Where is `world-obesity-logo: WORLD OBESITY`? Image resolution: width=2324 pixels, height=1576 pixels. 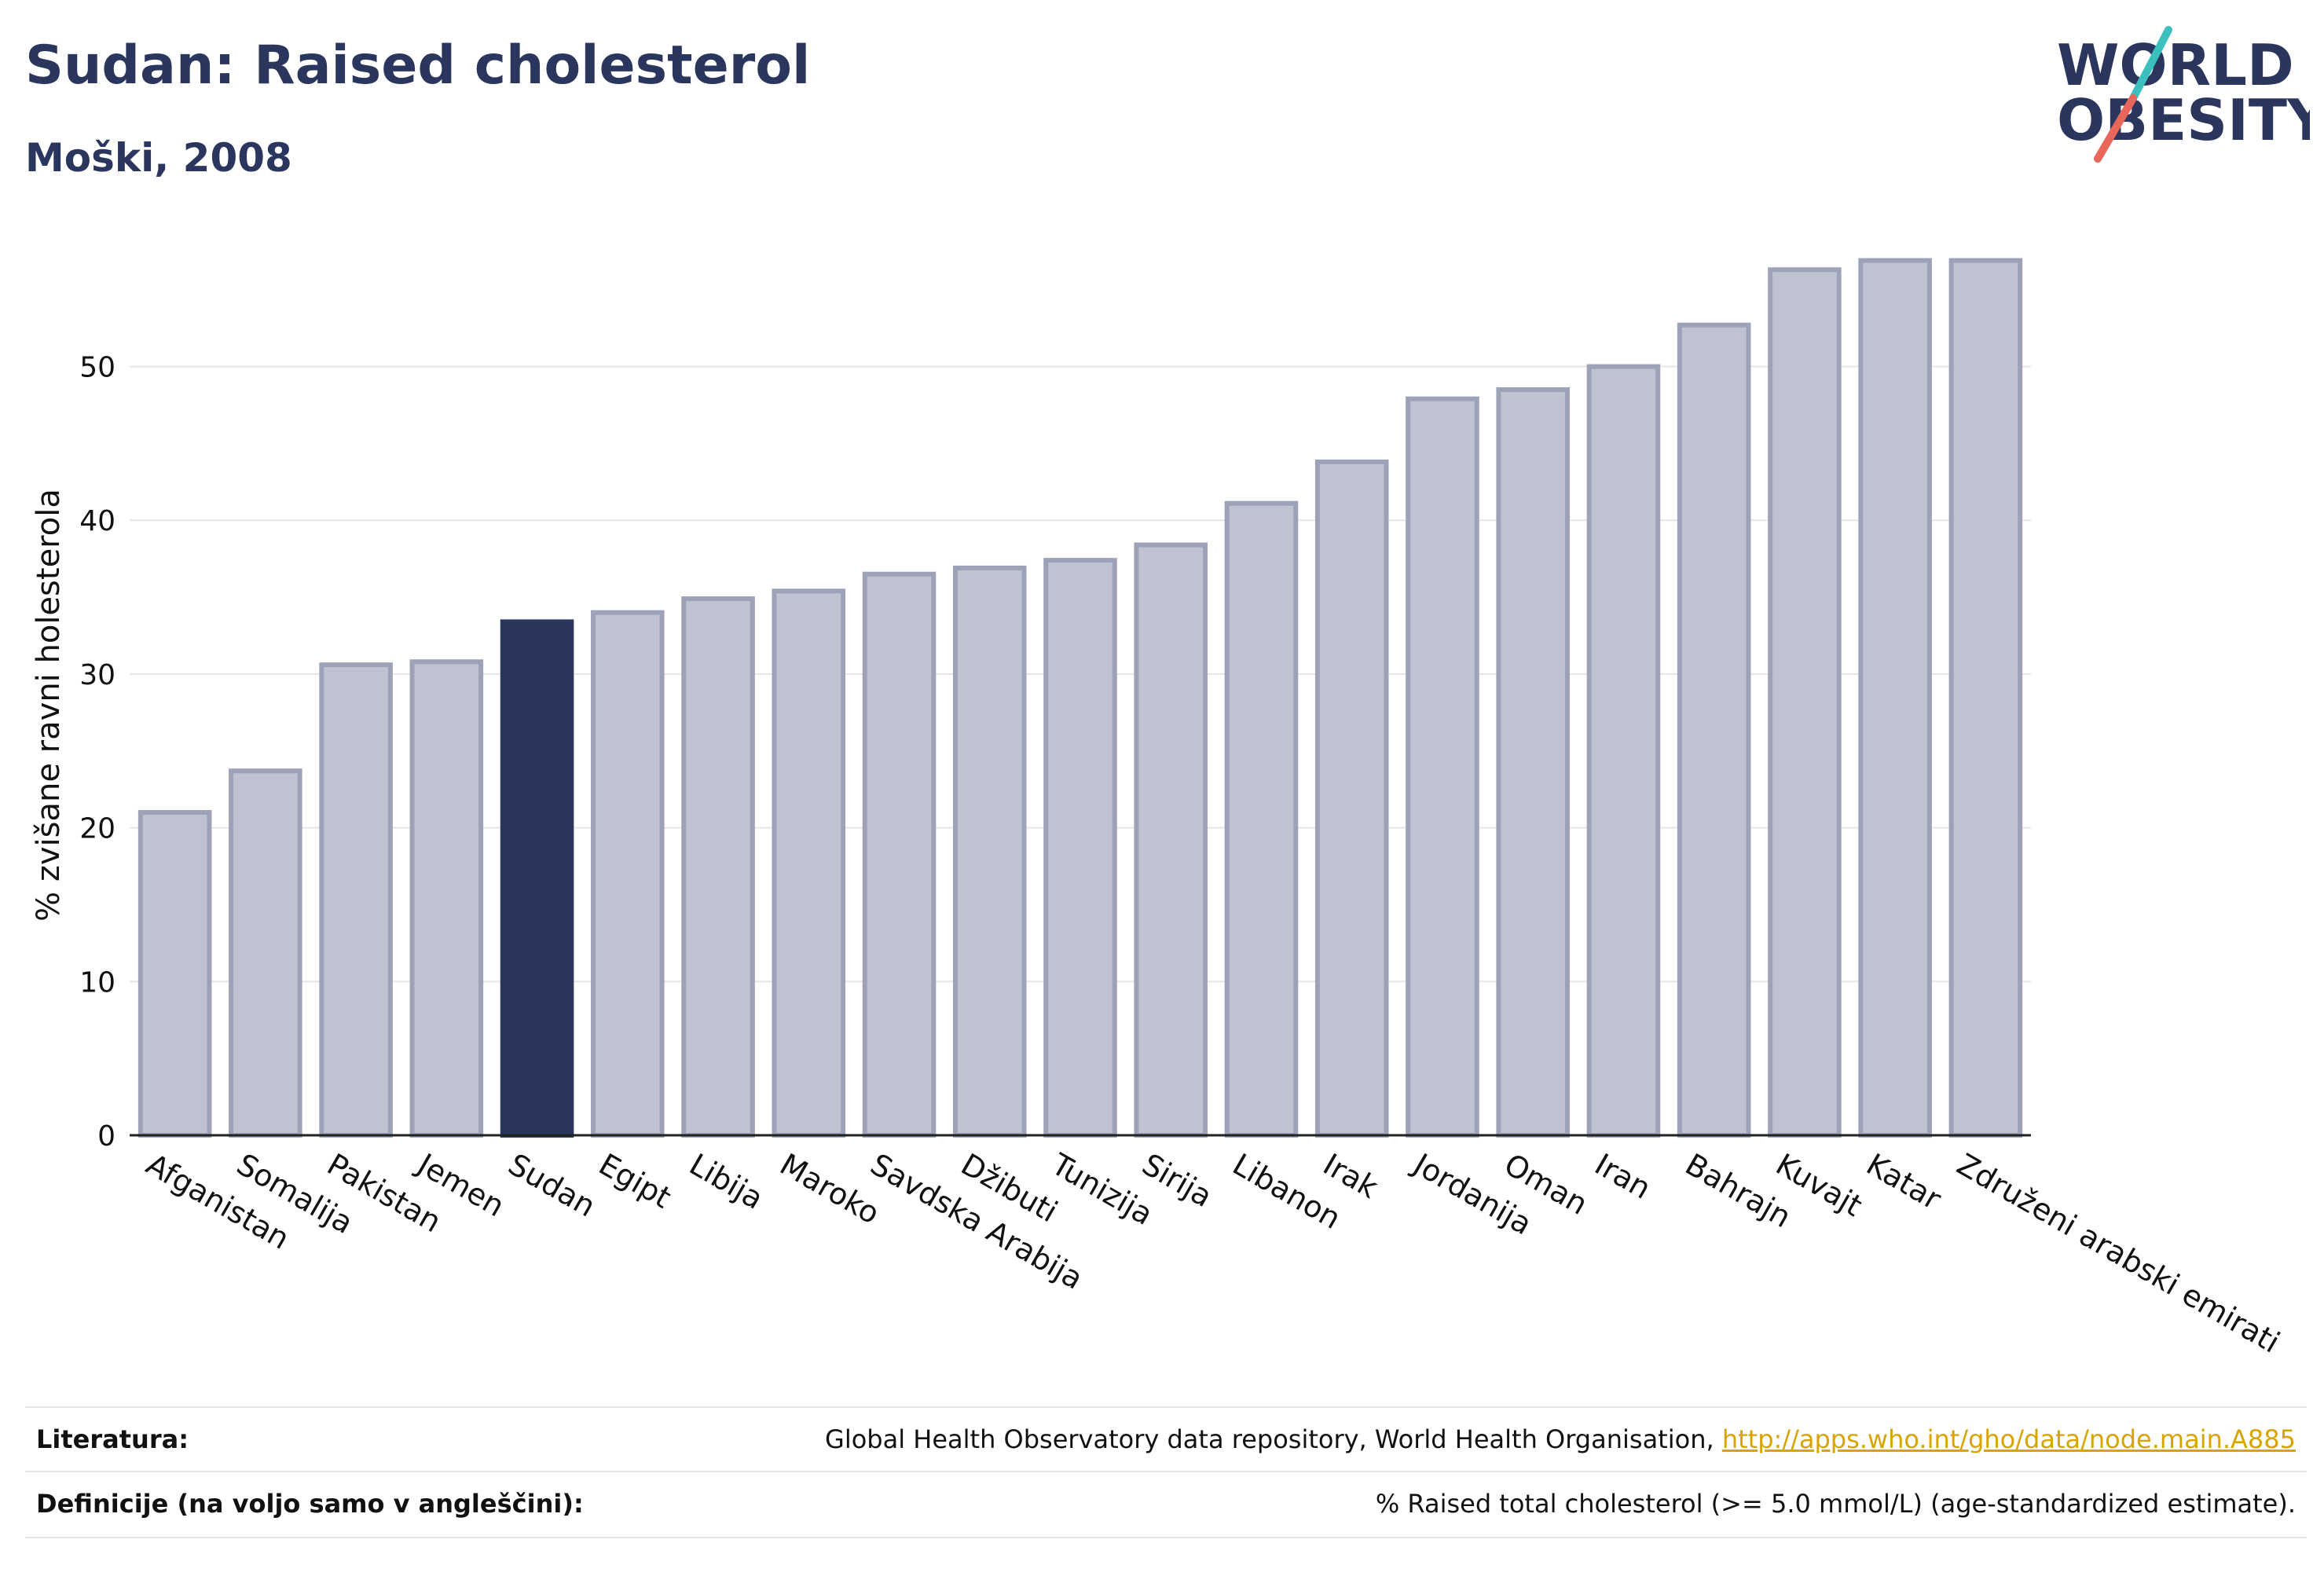 world-obesity-logo: WORLD OBESITY is located at coordinates (2183, 94).